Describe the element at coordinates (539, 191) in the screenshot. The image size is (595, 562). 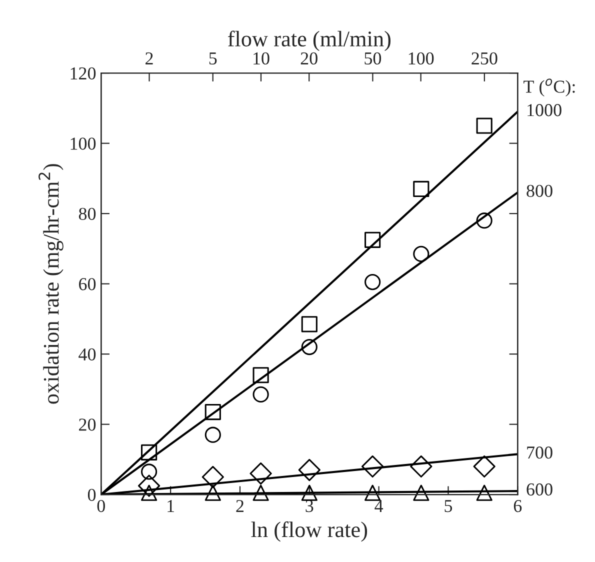
I see `series-label: 800` at that location.